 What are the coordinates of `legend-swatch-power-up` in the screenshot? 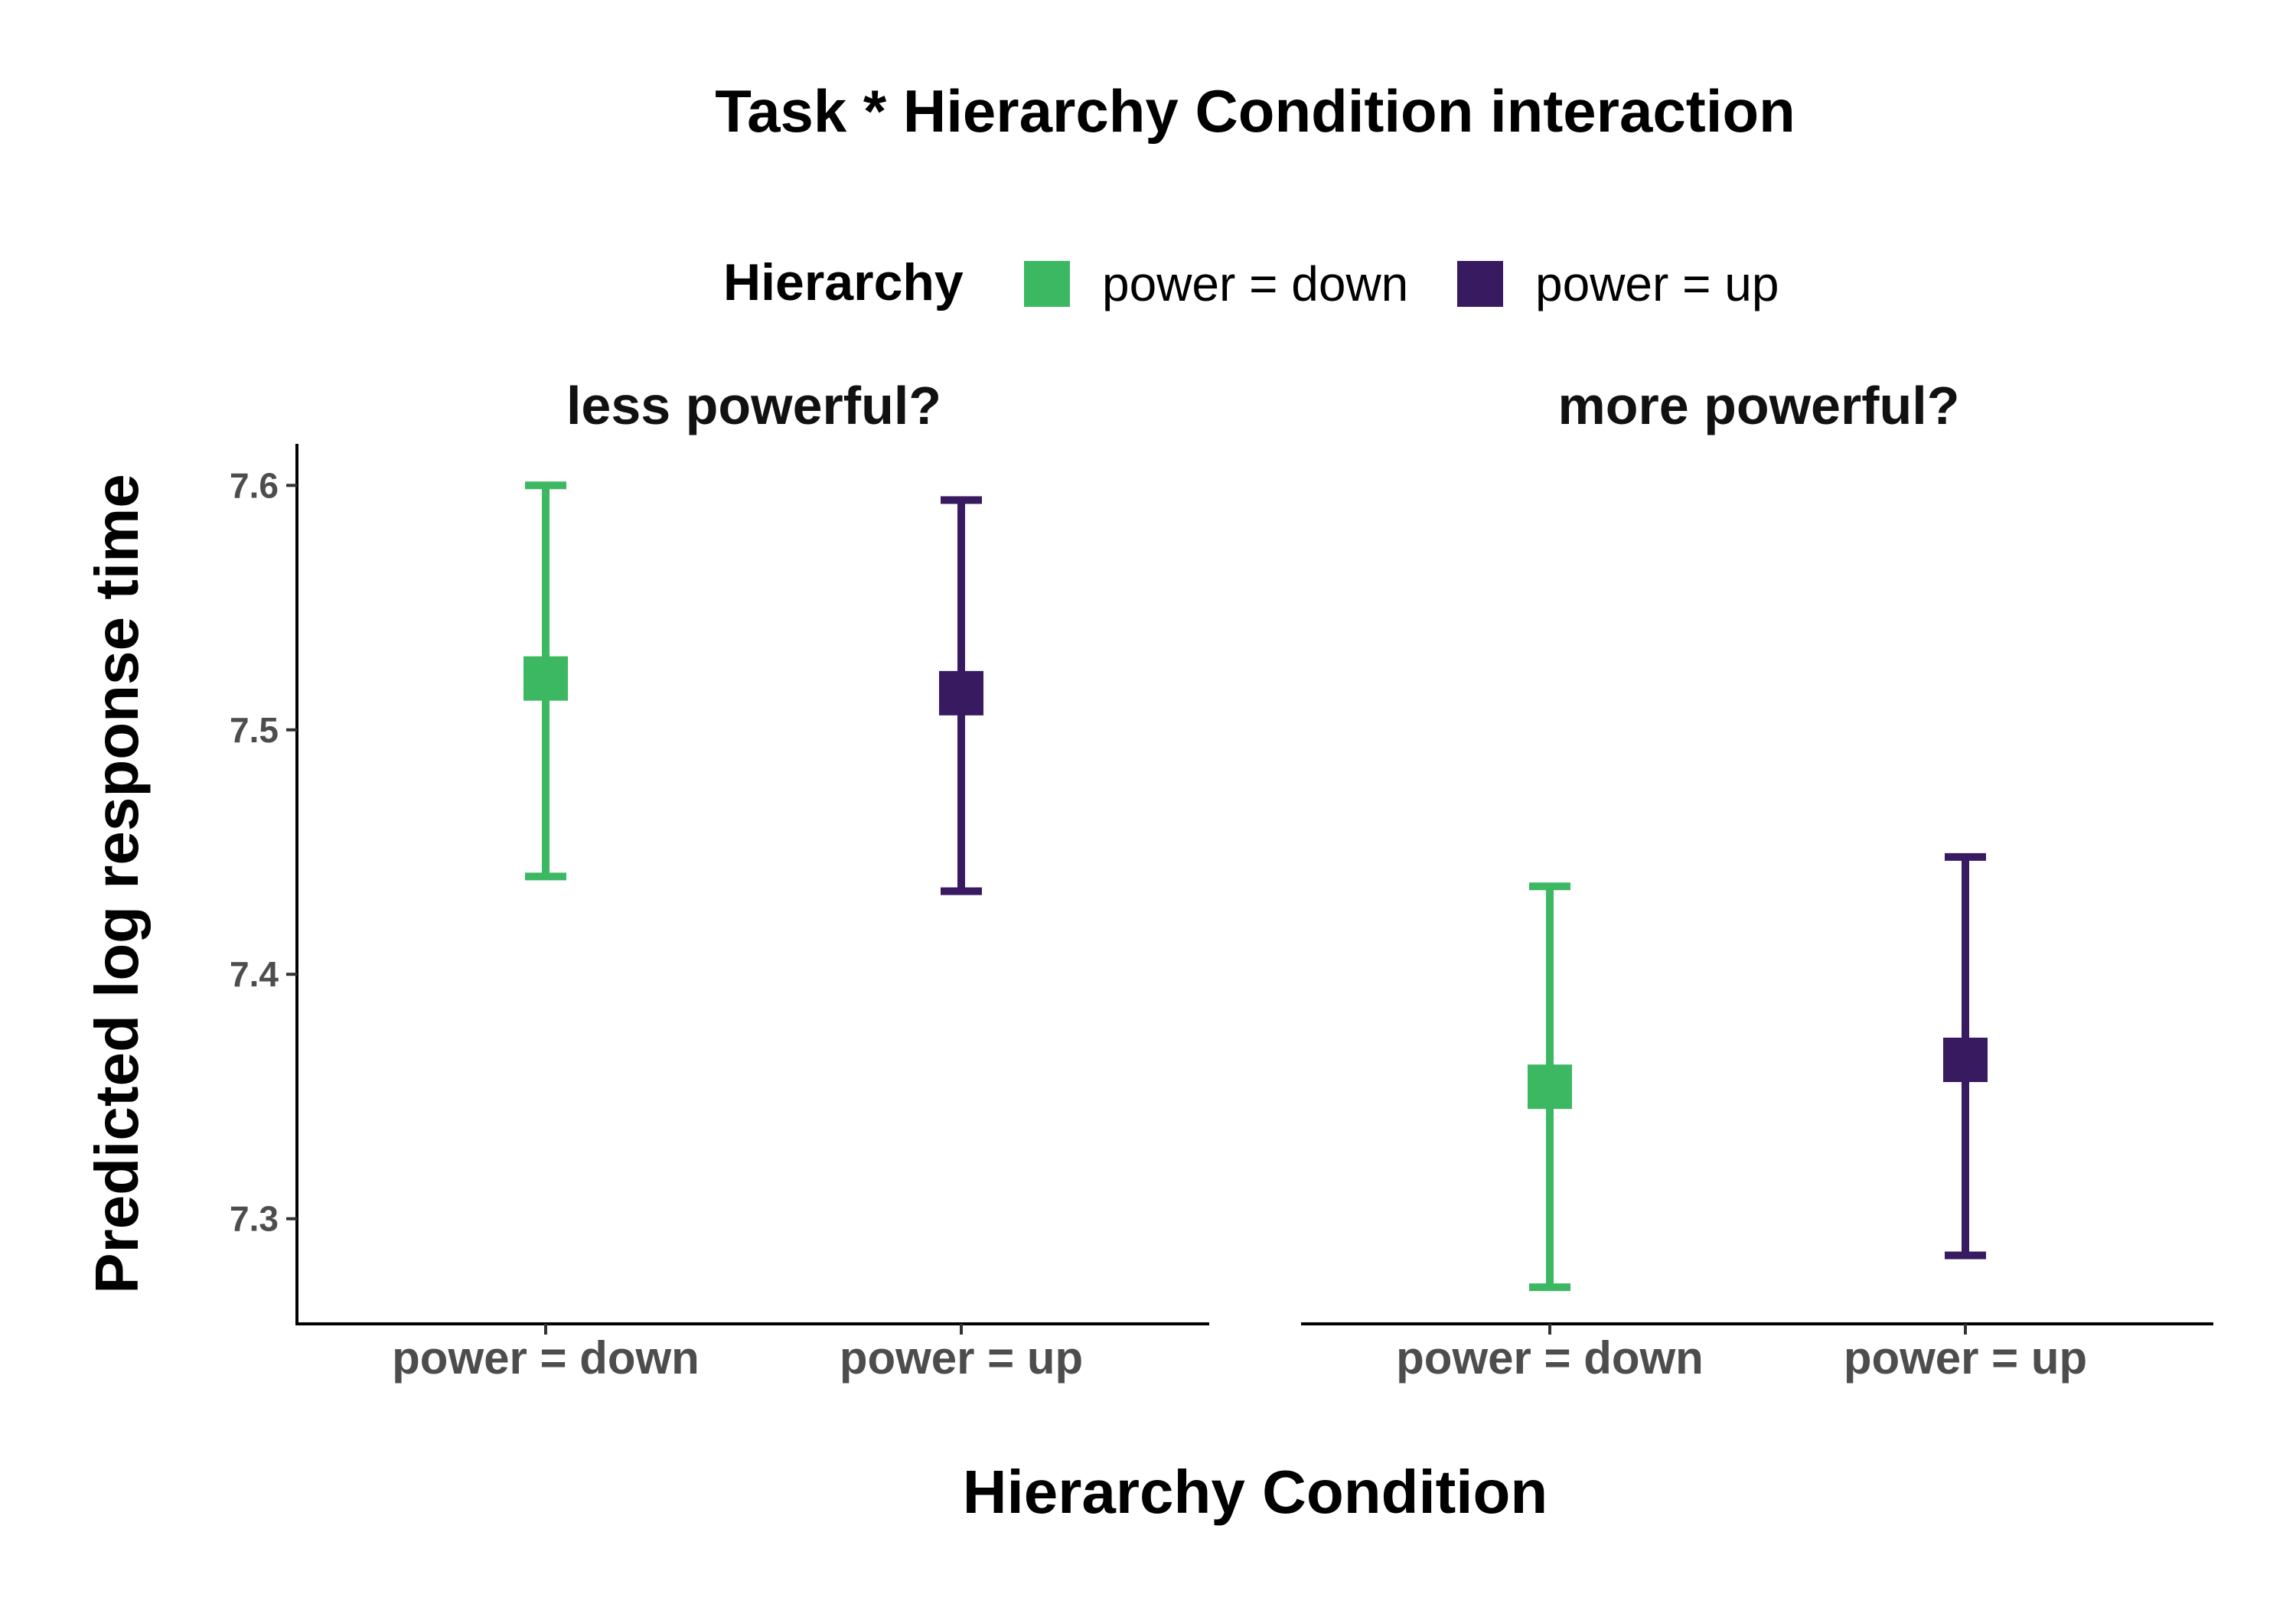 It's located at (1480, 284).